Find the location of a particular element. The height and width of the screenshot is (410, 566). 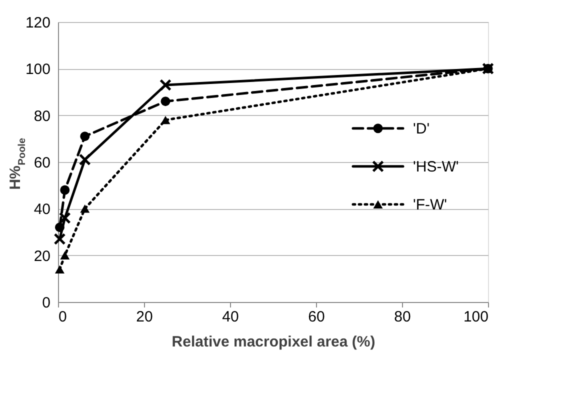

y-tick-label: 40 is located at coordinates (42, 209).